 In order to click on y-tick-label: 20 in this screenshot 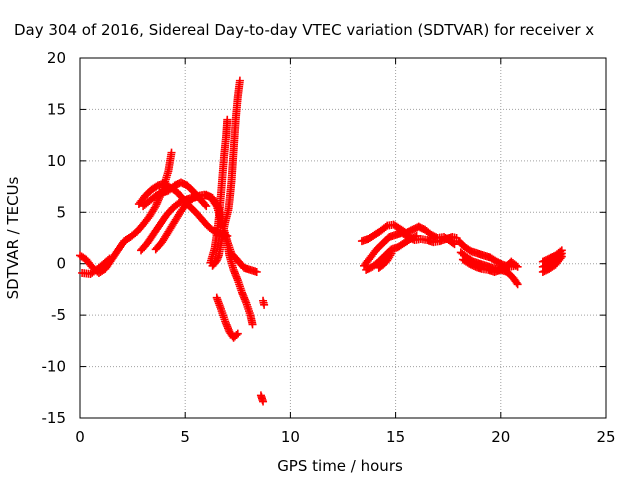, I will do `click(56, 58)`.